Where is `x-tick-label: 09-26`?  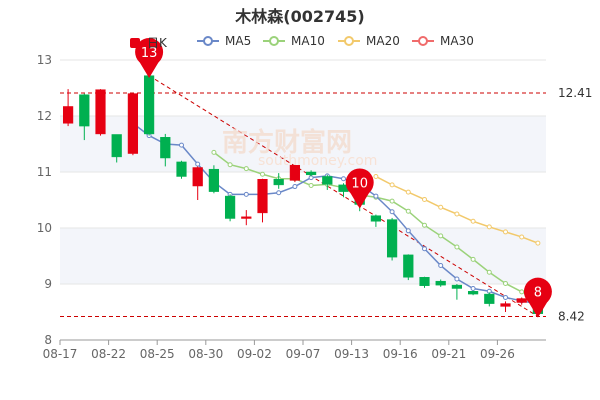
x-tick-label: 09-26 is located at coordinates (497, 354).